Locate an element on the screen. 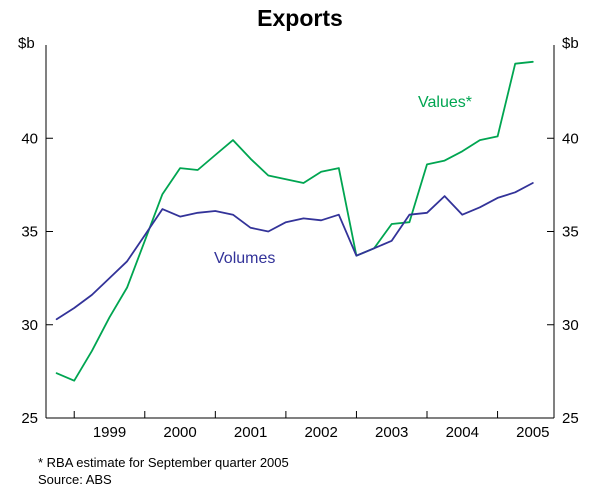 Image resolution: width=600 pixels, height=503 pixels. y-tick-label-right: 35 is located at coordinates (570, 232).